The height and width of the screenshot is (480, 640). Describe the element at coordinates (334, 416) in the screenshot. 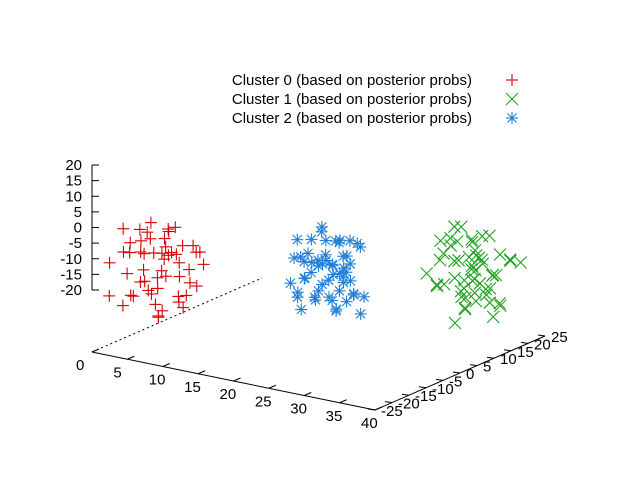

I see `x-tick-label: 35` at that location.